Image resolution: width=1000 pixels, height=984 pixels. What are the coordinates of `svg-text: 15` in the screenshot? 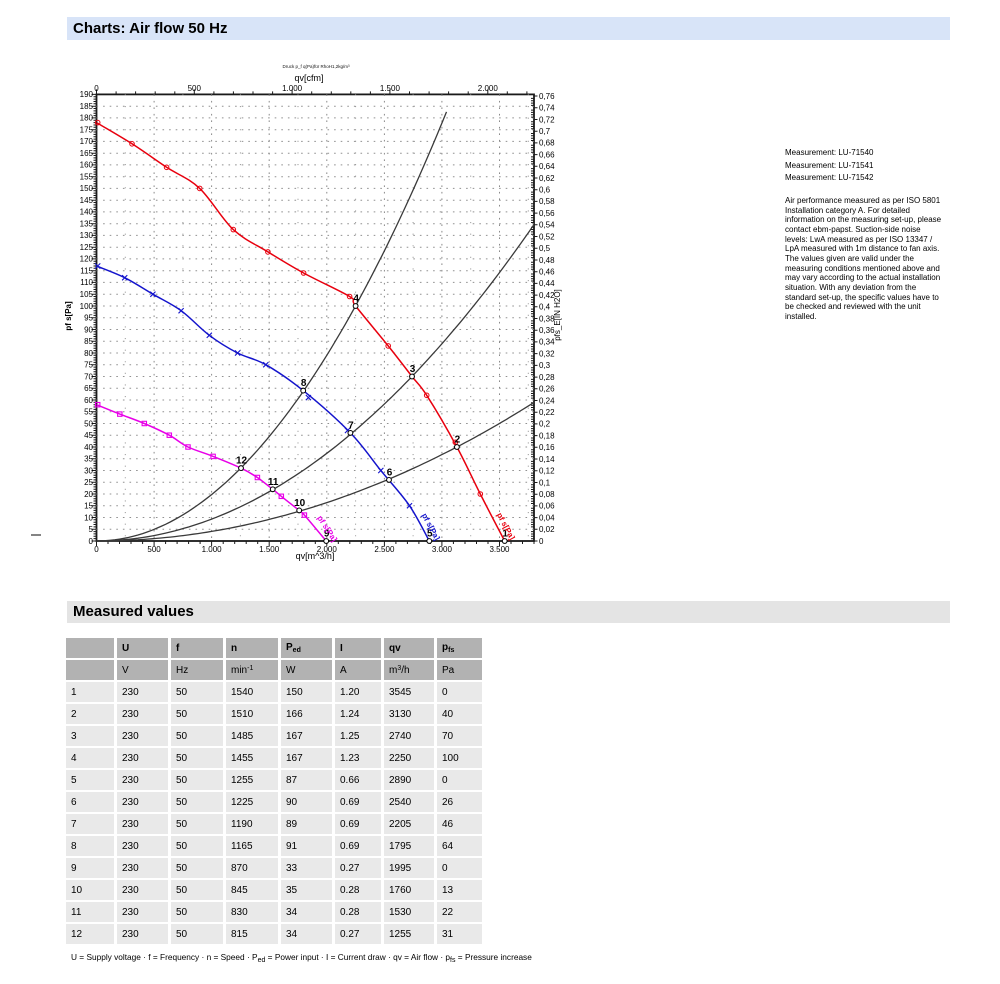 It's located at (88, 506).